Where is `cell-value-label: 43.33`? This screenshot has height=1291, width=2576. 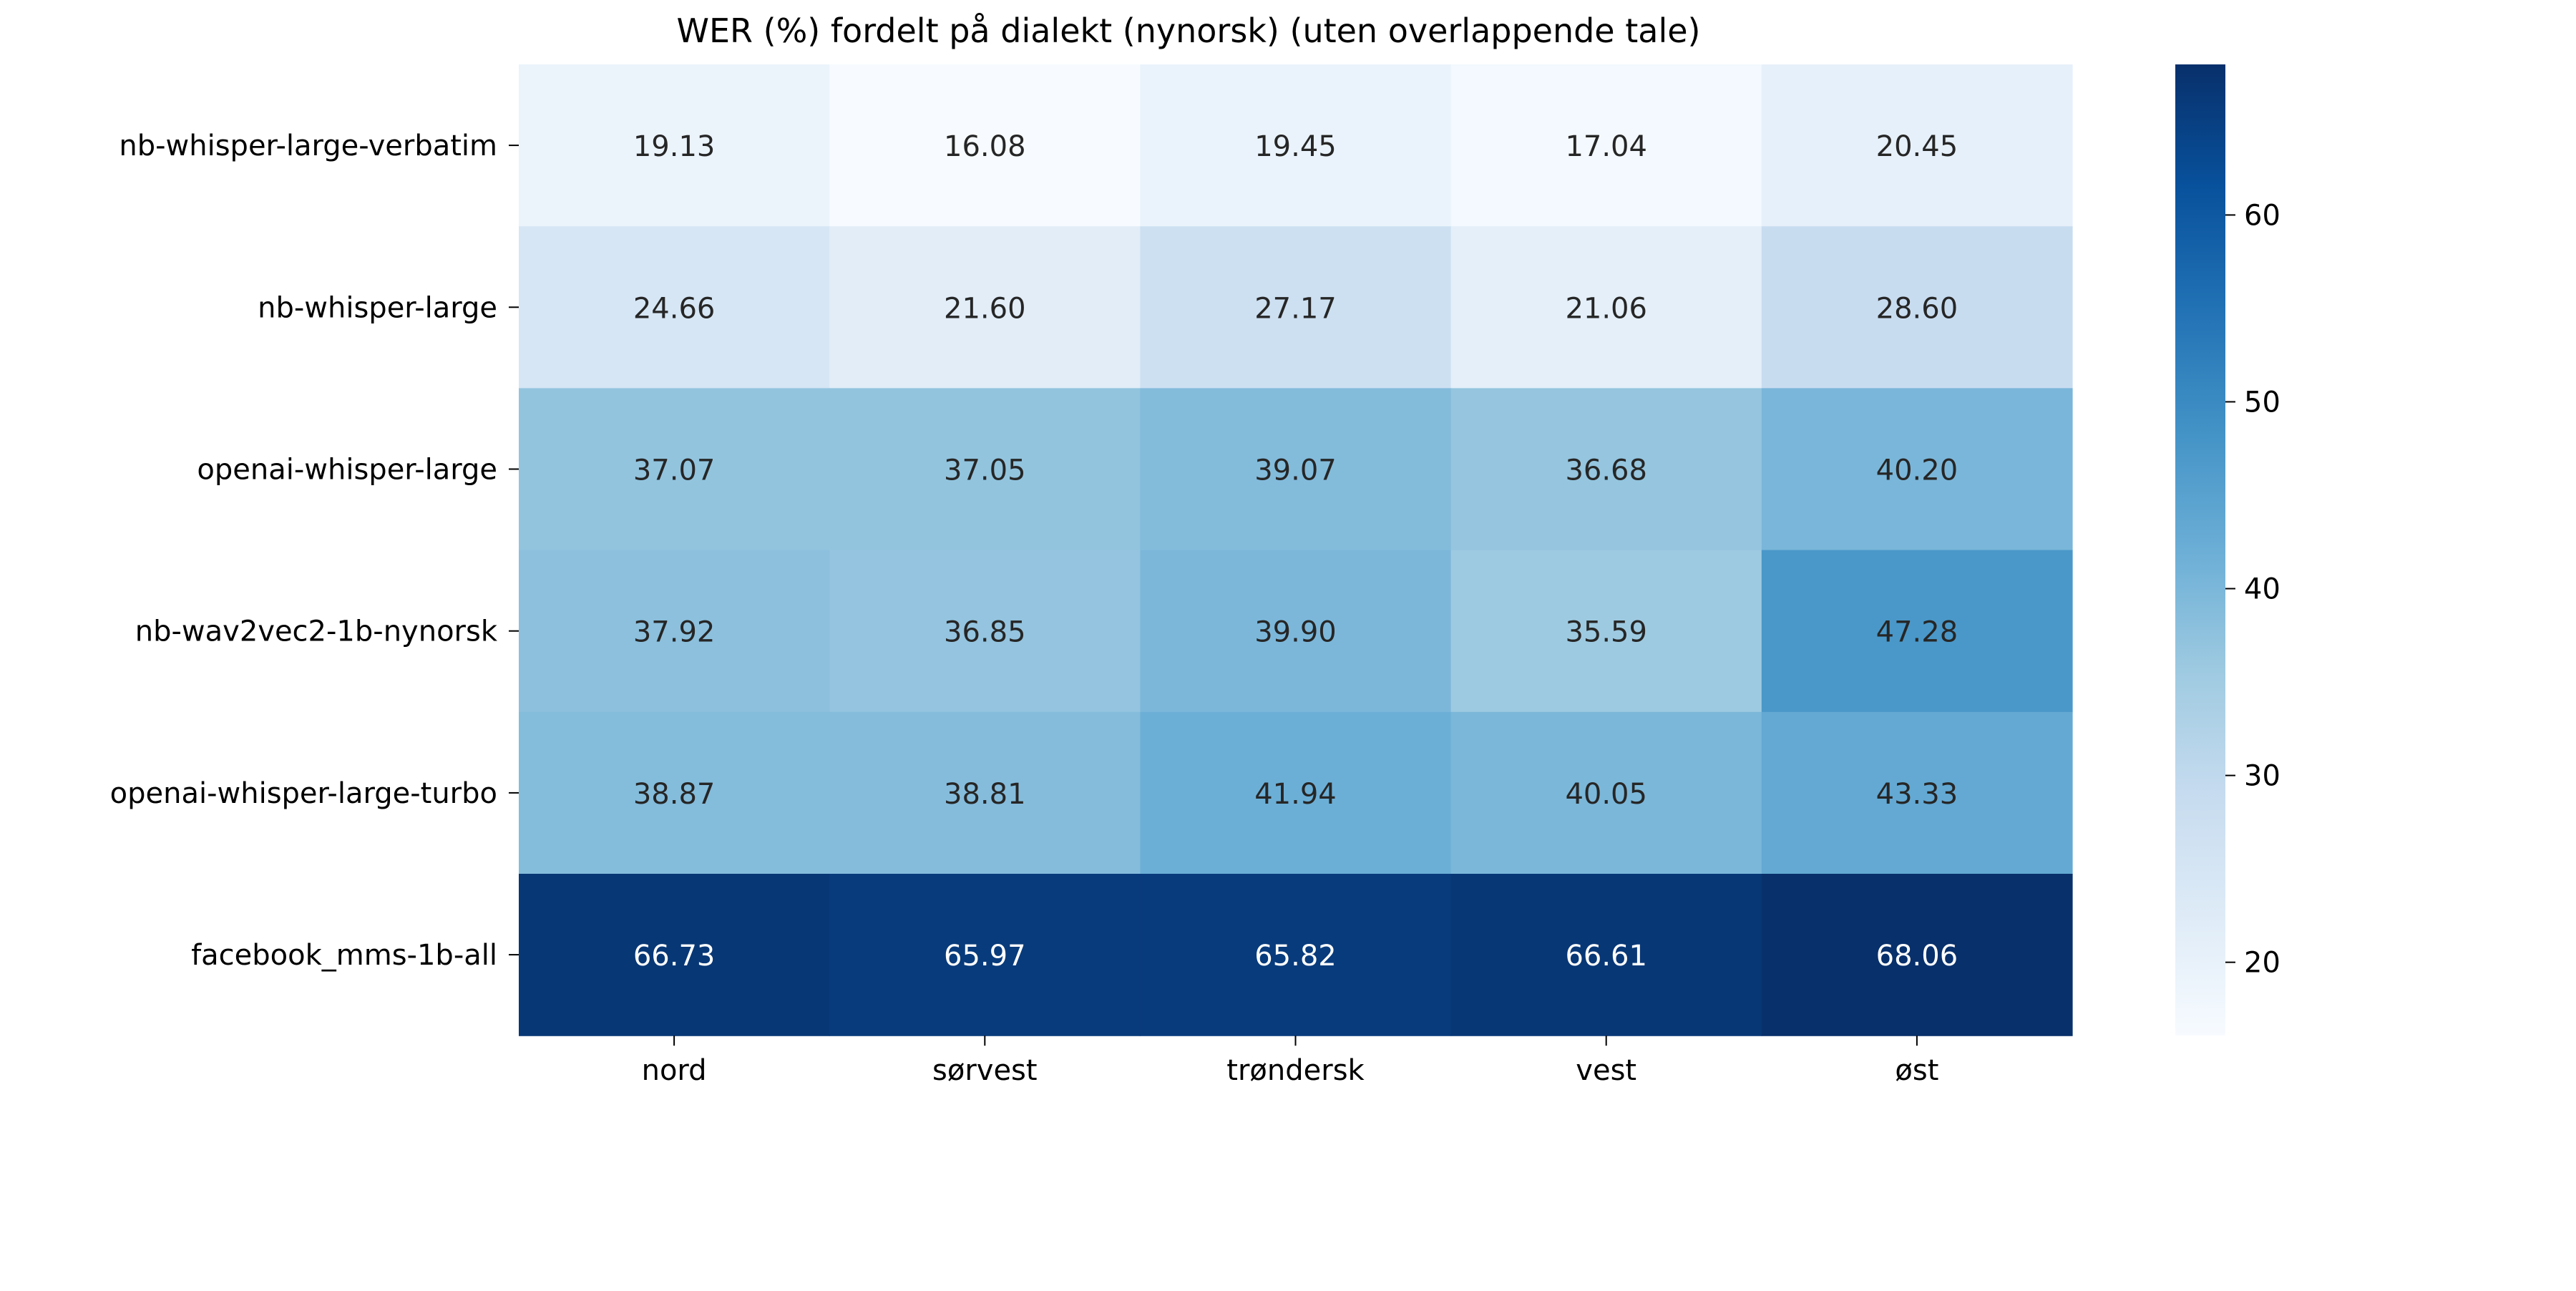 cell-value-label: 43.33 is located at coordinates (1917, 794).